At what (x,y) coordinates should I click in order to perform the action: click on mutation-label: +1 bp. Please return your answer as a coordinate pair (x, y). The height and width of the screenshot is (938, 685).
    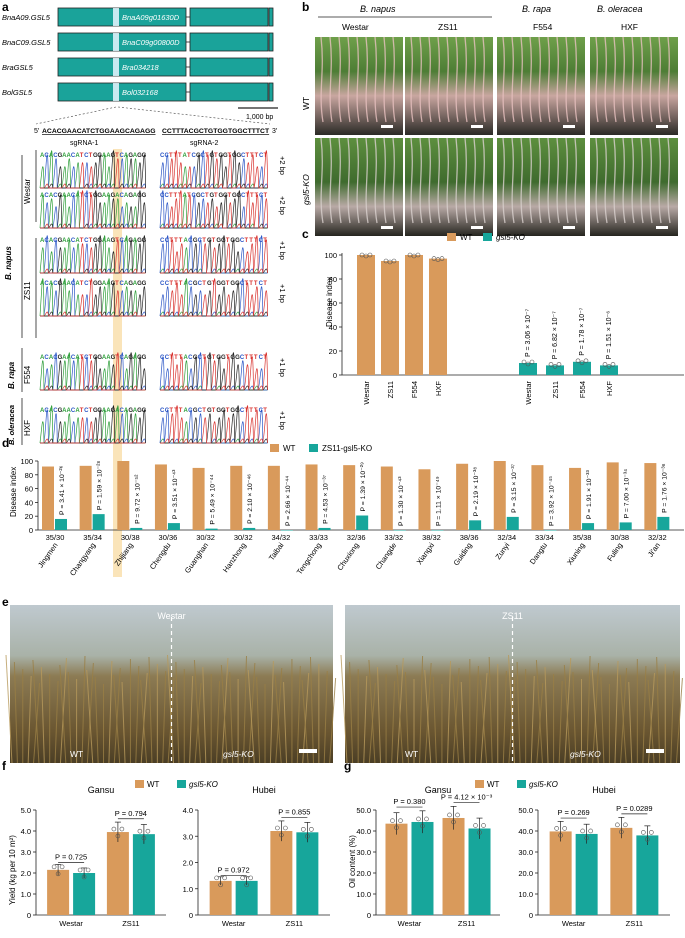
    Looking at the image, I should click on (282, 367).